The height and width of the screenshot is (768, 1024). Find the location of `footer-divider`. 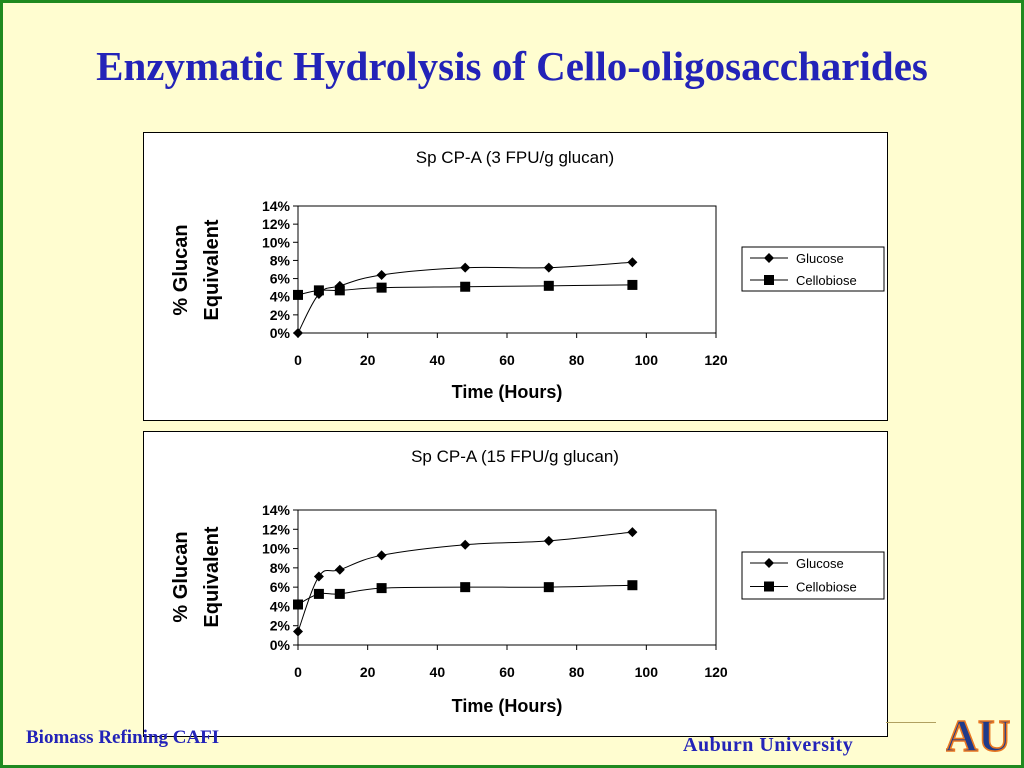

footer-divider is located at coordinates (911, 722).